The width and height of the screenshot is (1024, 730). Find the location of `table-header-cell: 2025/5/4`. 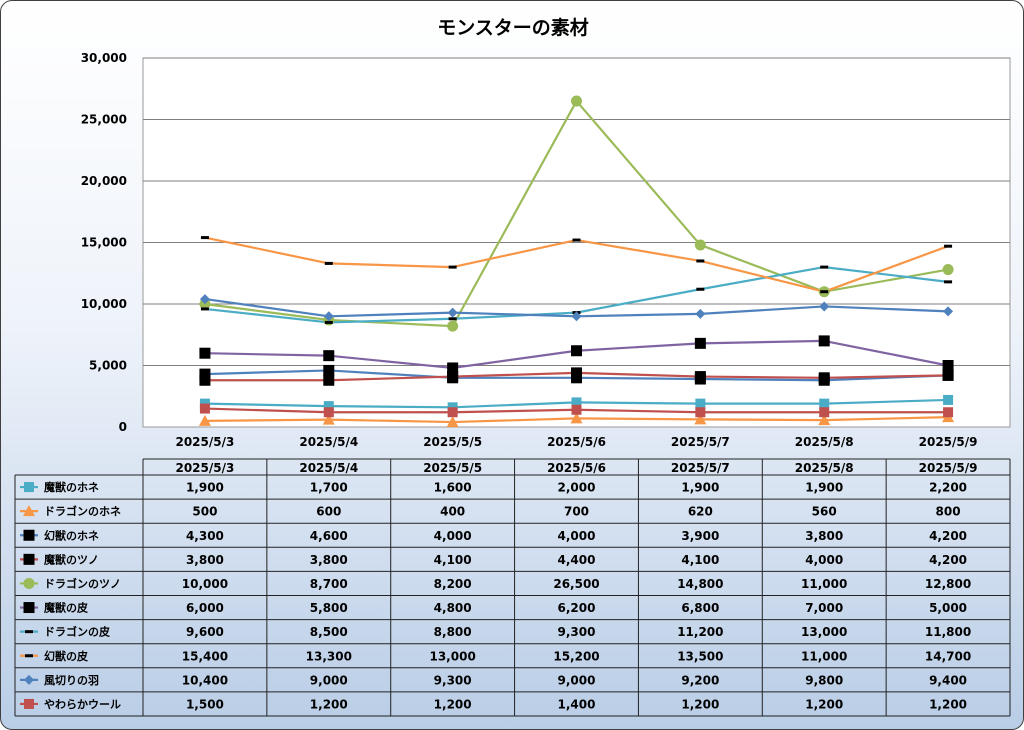

table-header-cell: 2025/5/4 is located at coordinates (328, 468).